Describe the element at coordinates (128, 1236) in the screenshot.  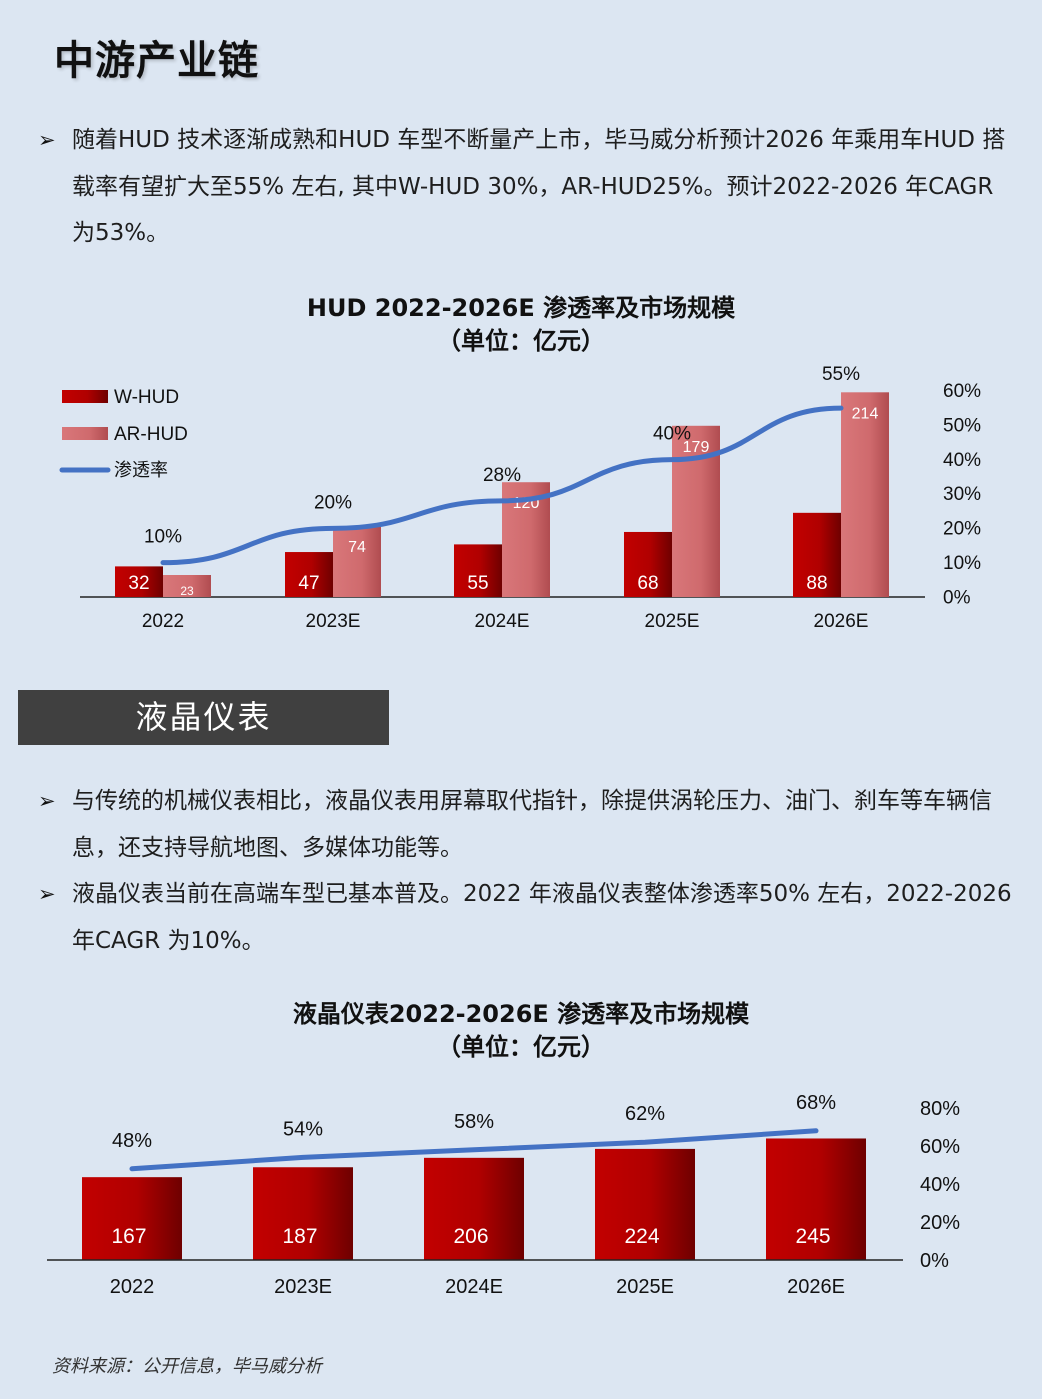
I see `lcd-value-label: 167` at that location.